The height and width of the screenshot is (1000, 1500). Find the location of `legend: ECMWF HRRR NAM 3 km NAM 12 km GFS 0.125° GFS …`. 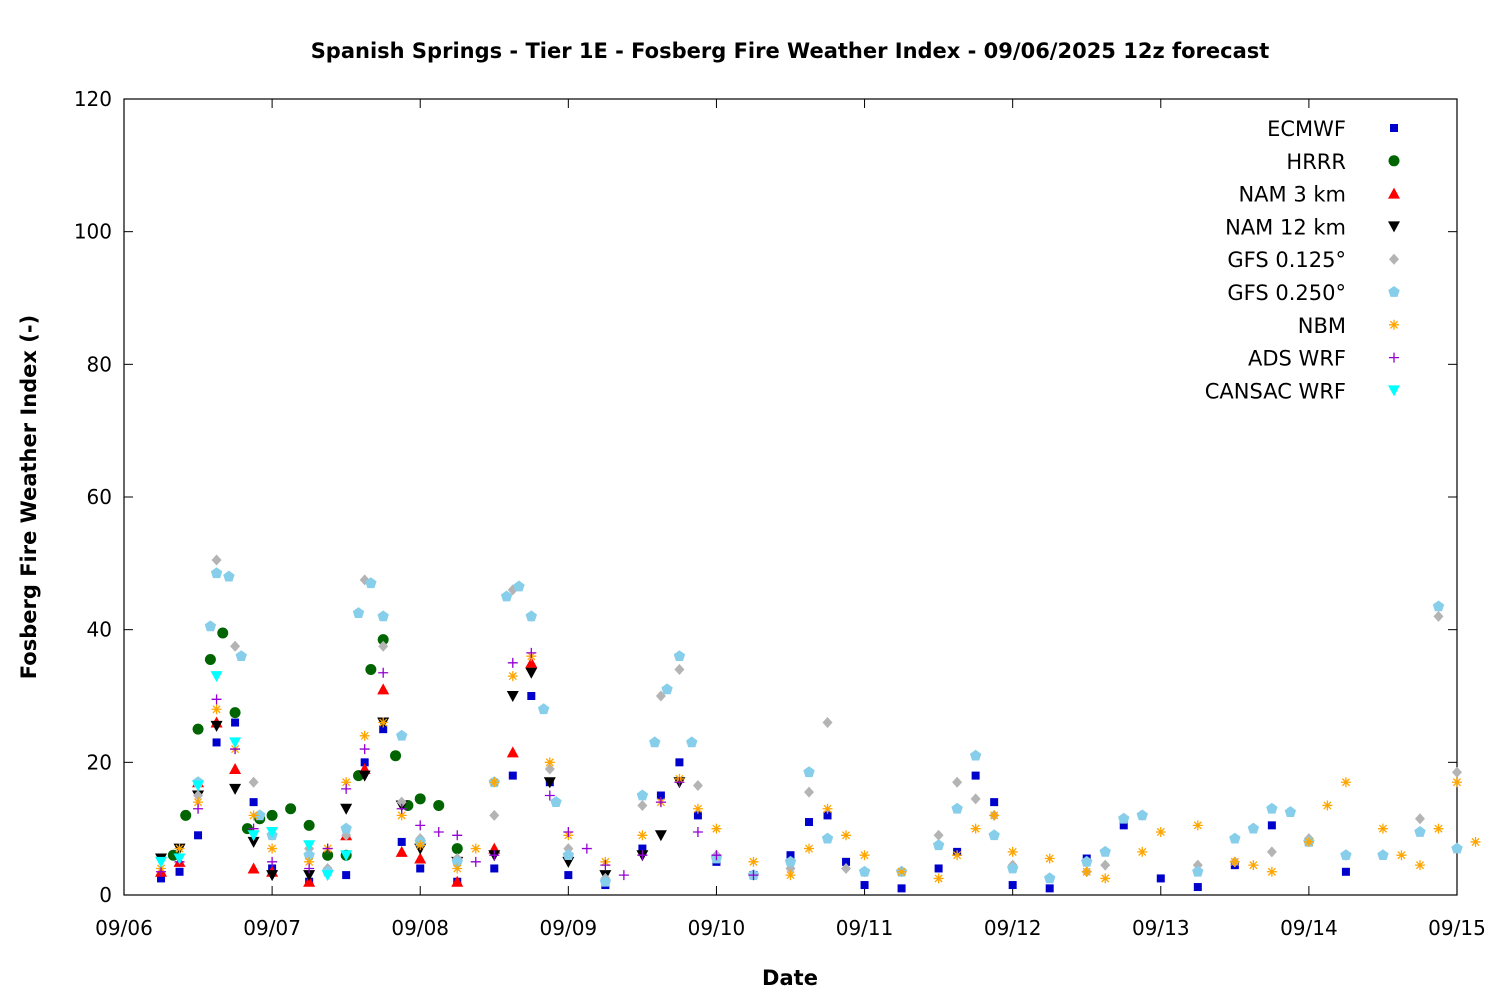

legend: ECMWF HRRR NAM 3 km NAM 12 km GFS 0.125° GFS … is located at coordinates (1302, 260).